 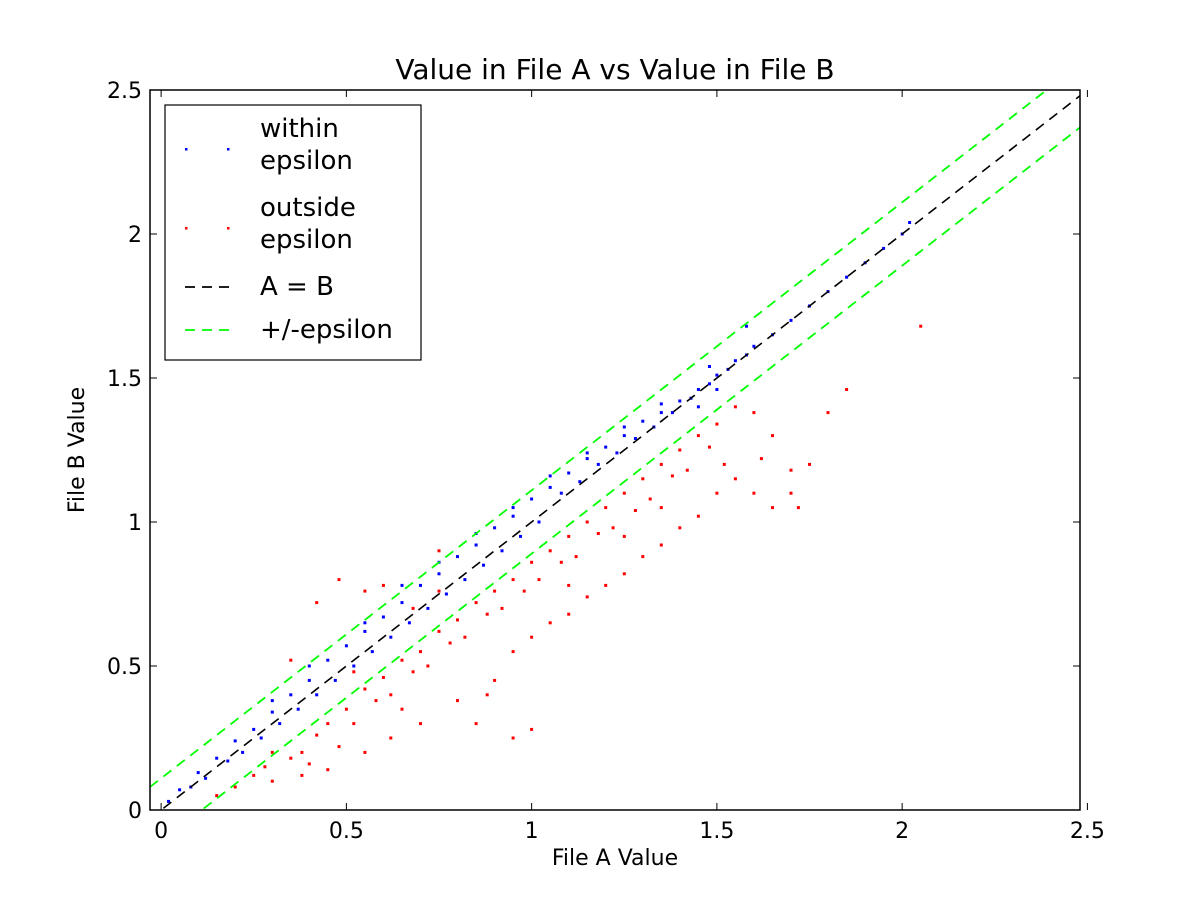 What do you see at coordinates (161, 831) in the screenshot?
I see `x-tick-label: 0` at bounding box center [161, 831].